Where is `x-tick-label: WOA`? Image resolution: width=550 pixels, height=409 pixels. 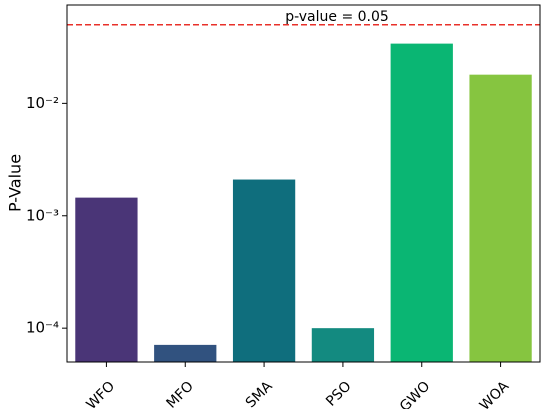 x-tick-label: WOA is located at coordinates (495, 393).